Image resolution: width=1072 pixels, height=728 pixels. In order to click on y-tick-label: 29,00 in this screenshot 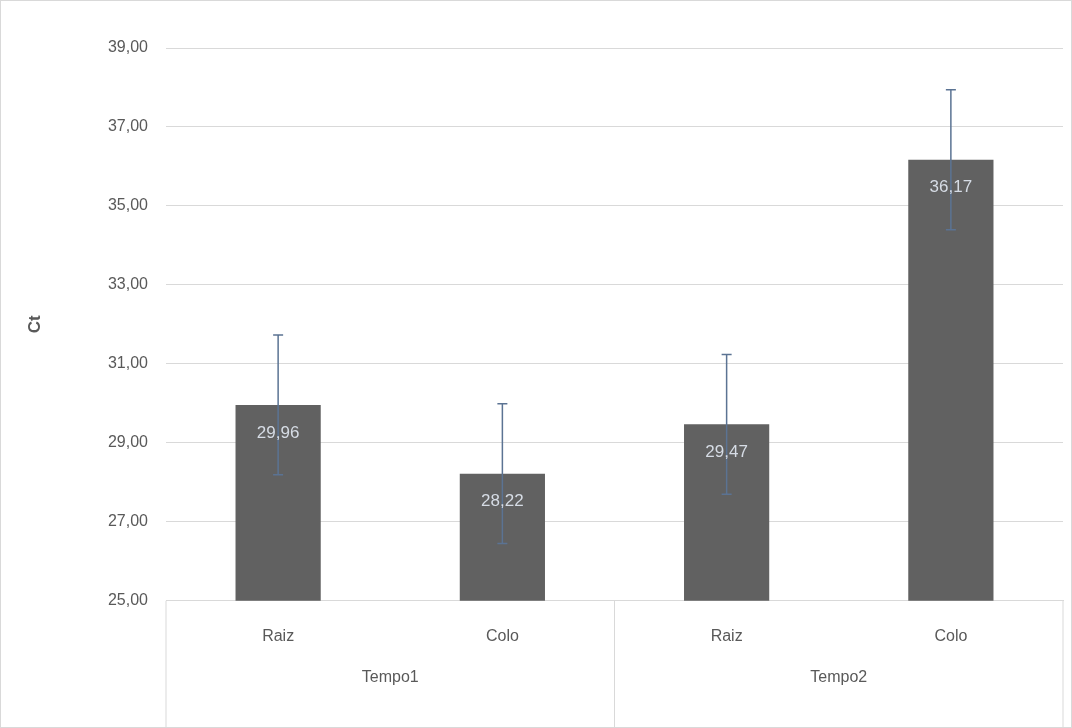, I will do `click(128, 442)`.